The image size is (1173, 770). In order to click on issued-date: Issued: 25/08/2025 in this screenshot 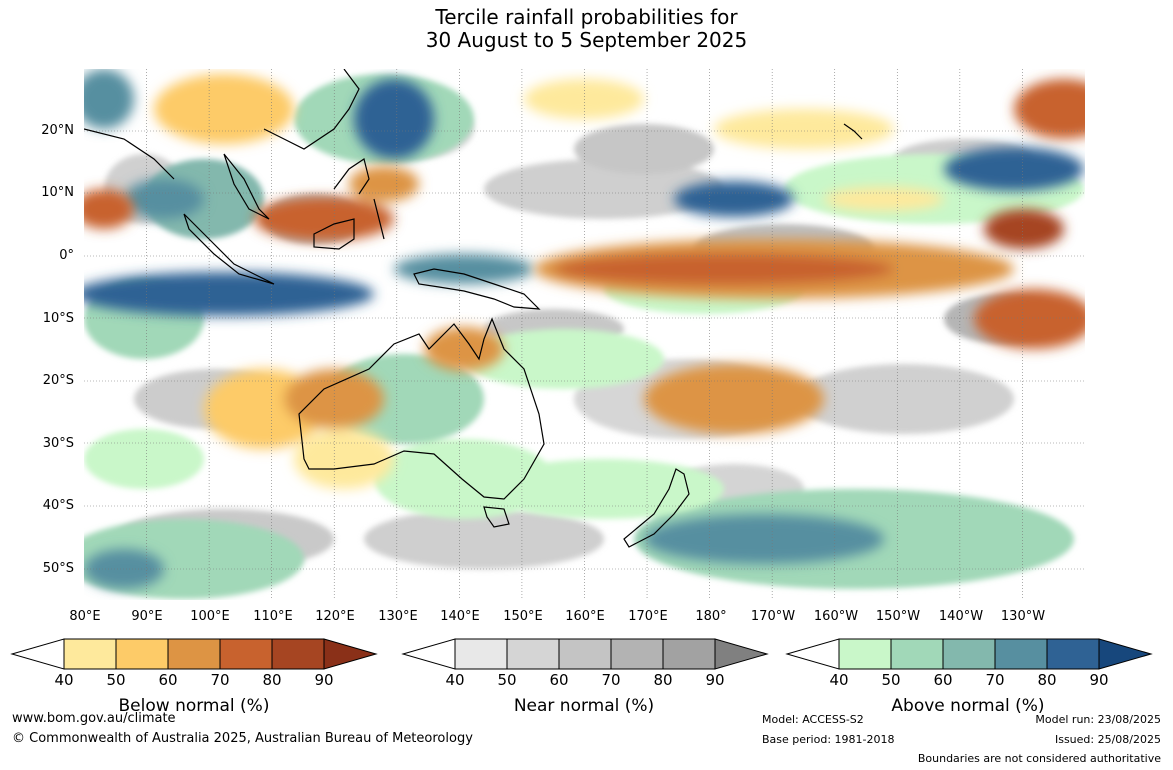, I will do `click(1107, 739)`.